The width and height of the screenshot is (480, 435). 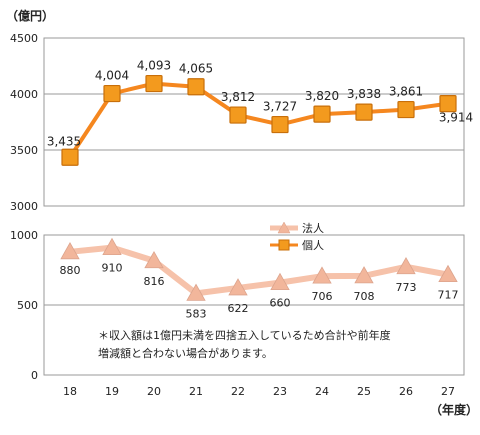 I want to click on individual-data-label: 3,861, so click(x=406, y=92).